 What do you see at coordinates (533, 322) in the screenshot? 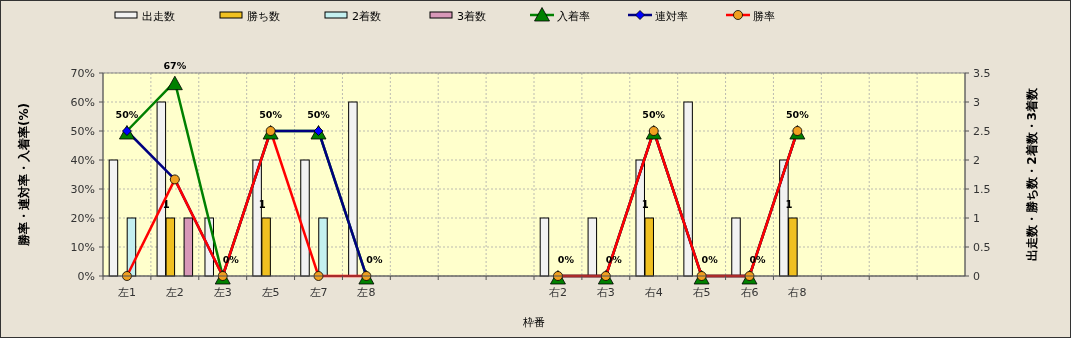
I see `x-axis-title: 枠番` at bounding box center [533, 322].